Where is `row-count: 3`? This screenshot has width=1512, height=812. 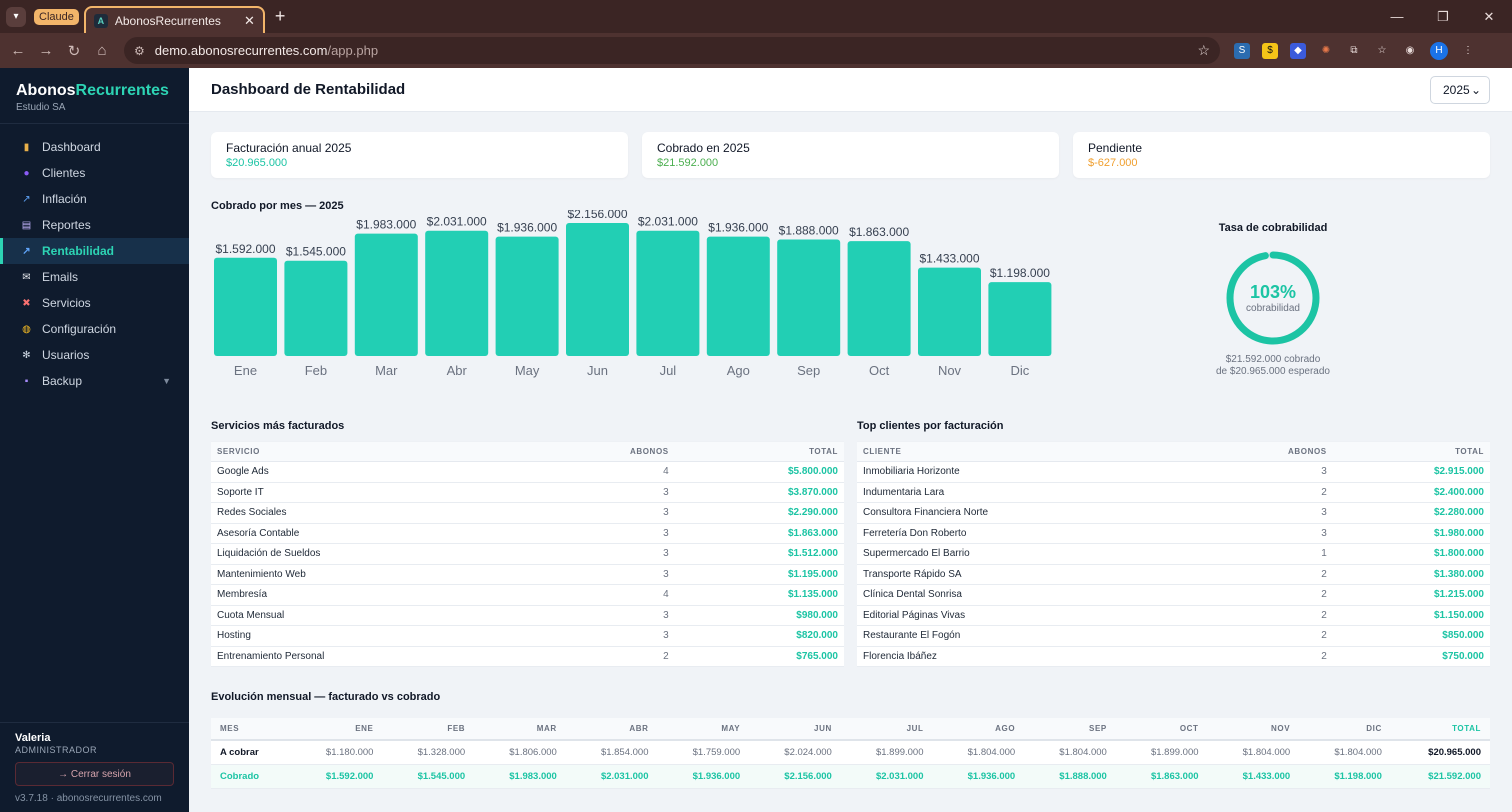
row-count: 3 is located at coordinates (1268, 513).